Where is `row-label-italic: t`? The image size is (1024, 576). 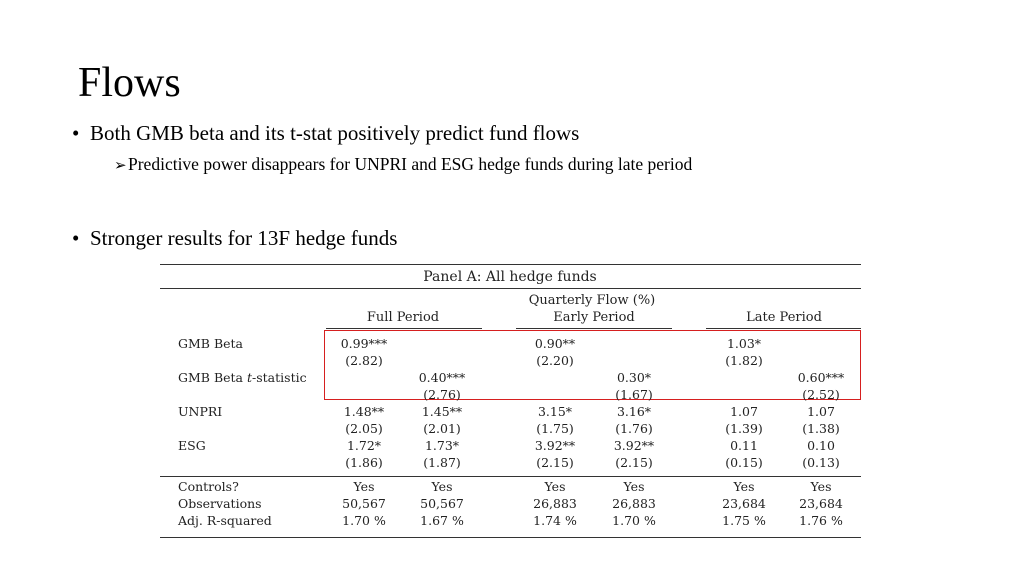
row-label-italic: t is located at coordinates (249, 377).